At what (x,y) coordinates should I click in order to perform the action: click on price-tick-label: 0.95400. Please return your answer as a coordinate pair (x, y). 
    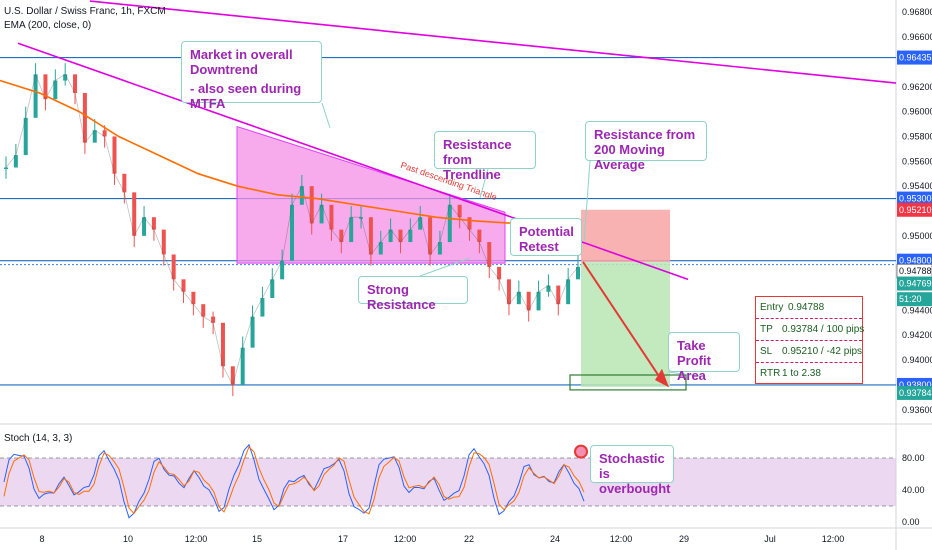
    Looking at the image, I should click on (917, 186).